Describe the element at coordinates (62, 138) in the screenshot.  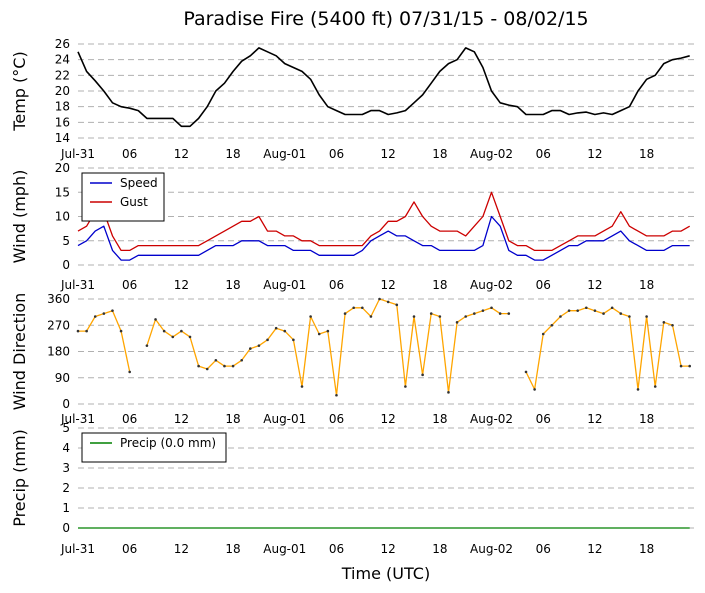
I see `temp-ytick-label: 14` at that location.